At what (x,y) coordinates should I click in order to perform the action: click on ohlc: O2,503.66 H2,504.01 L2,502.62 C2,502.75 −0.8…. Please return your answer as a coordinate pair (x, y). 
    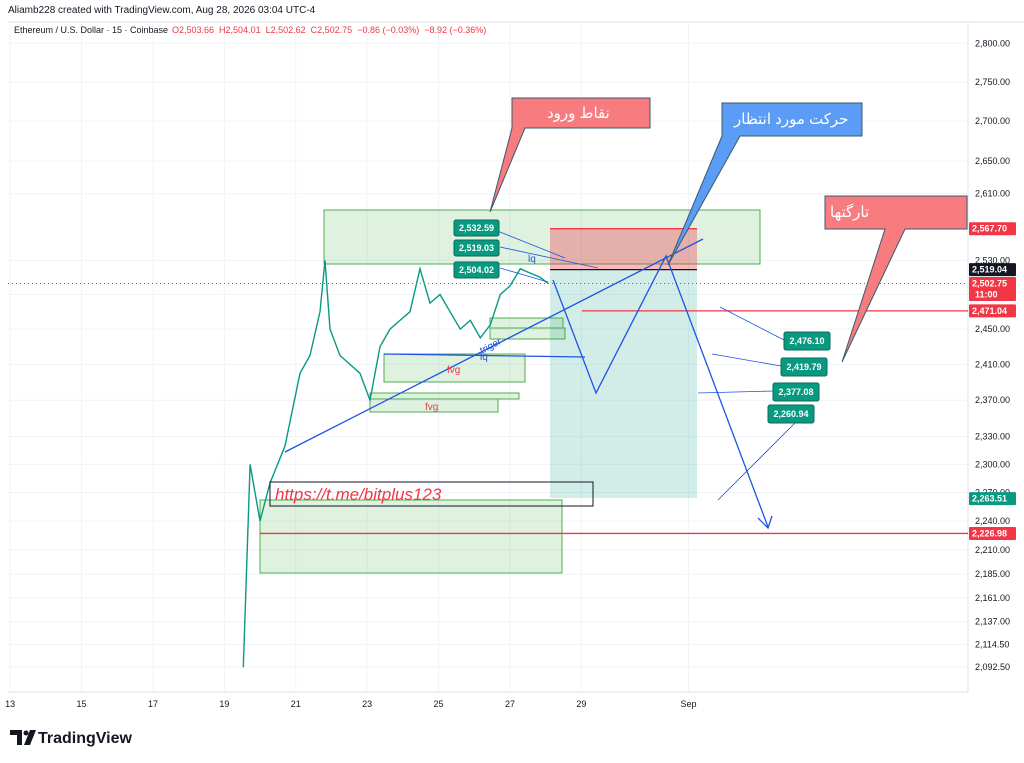
    Looking at the image, I should click on (329, 30).